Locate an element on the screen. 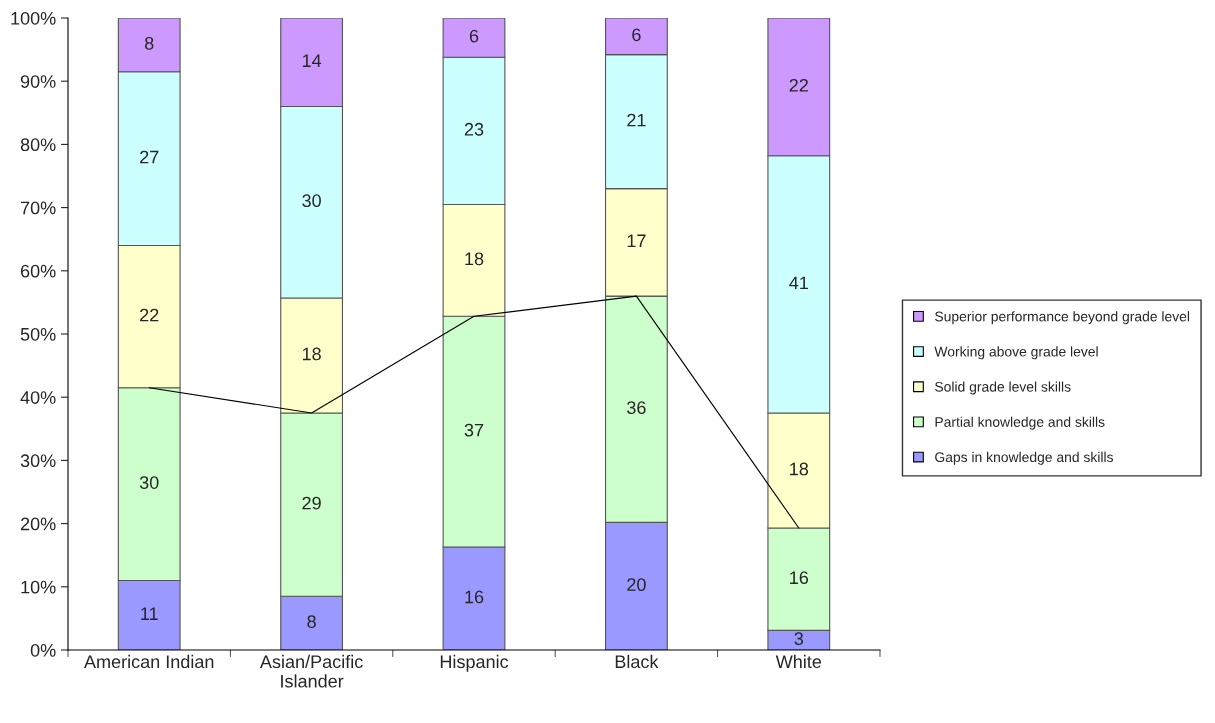 Image resolution: width=1215 pixels, height=723 pixels. y-tick-label: 10% is located at coordinates (38, 587).